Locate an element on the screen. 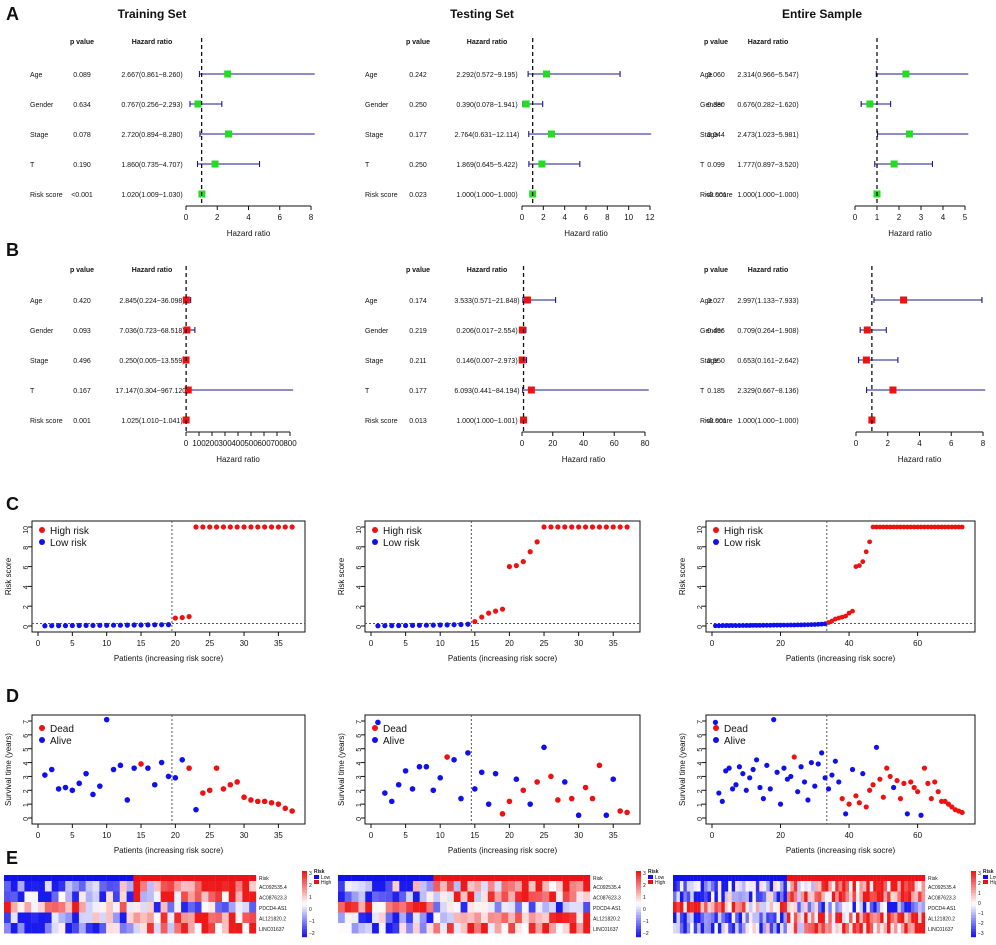  row-hr-text: 2.667(0.861~8.260) is located at coordinates (151, 75).